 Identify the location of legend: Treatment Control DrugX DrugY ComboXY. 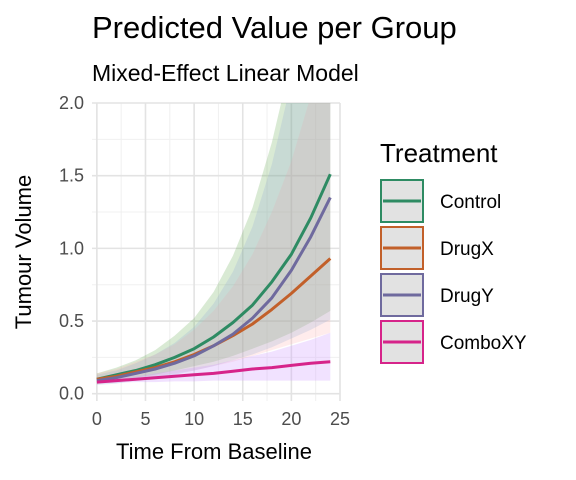
(453, 251).